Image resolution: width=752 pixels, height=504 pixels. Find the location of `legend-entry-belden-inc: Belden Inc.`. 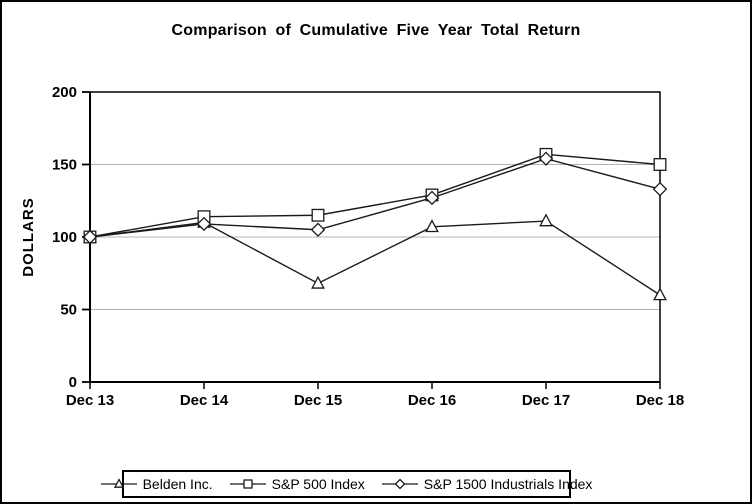

legend-entry-belden-inc: Belden Inc. is located at coordinates (156, 484).